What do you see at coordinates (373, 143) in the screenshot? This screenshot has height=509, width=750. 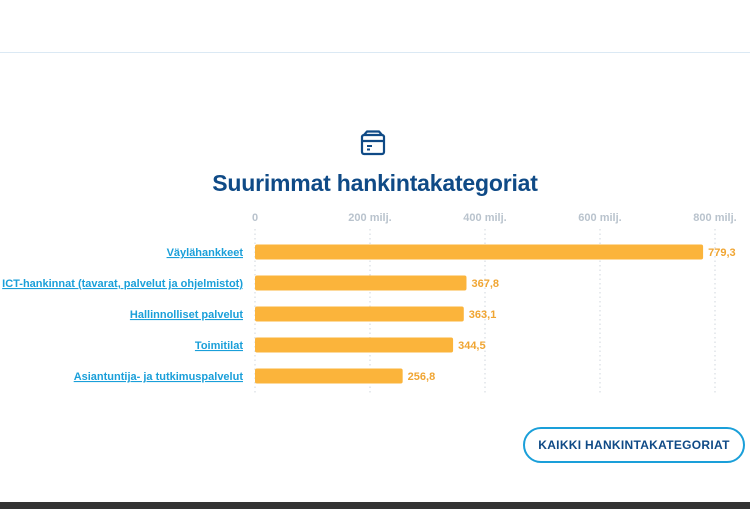 I see `box-icon` at bounding box center [373, 143].